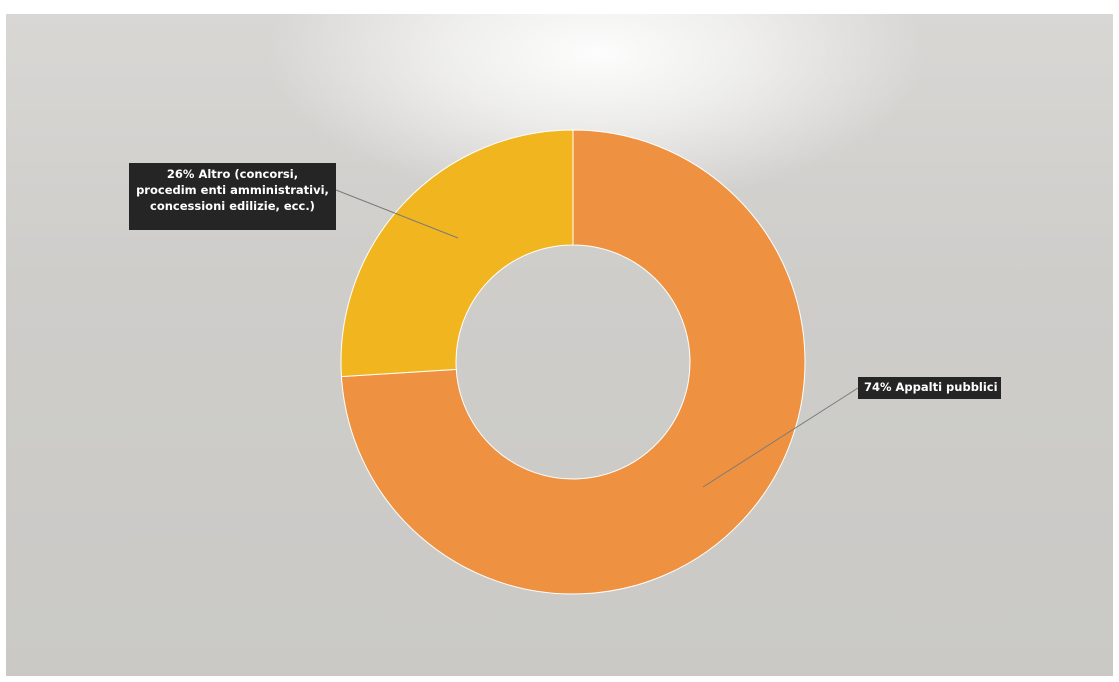  Describe the element at coordinates (232, 206) in the screenshot. I see `slice-label-altro-line-3: concessioni edilizie, ecc.)` at that location.